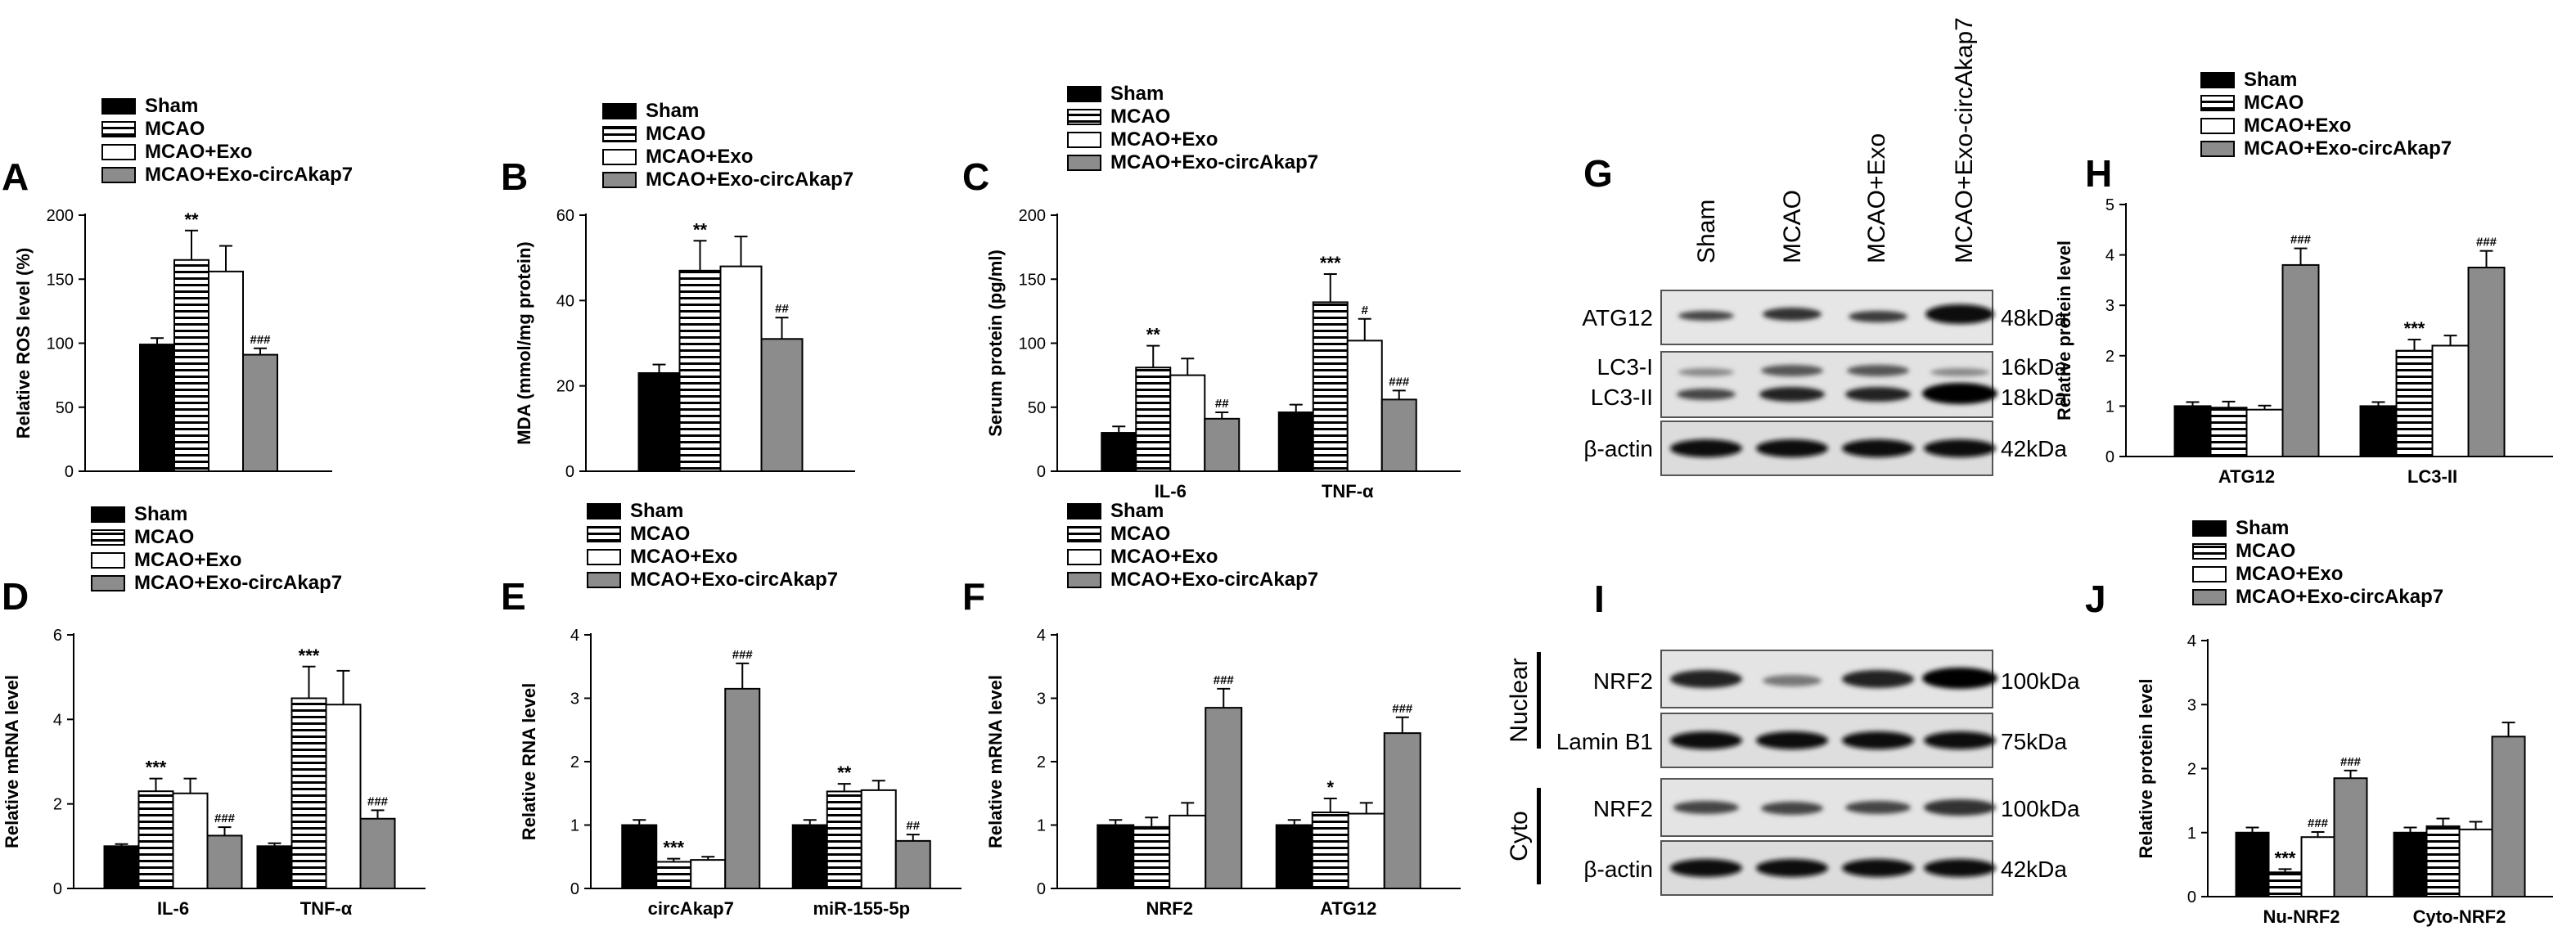 This screenshot has height=940, width=2576. I want to click on blot-kda-label: 75kDa, so click(2034, 741).